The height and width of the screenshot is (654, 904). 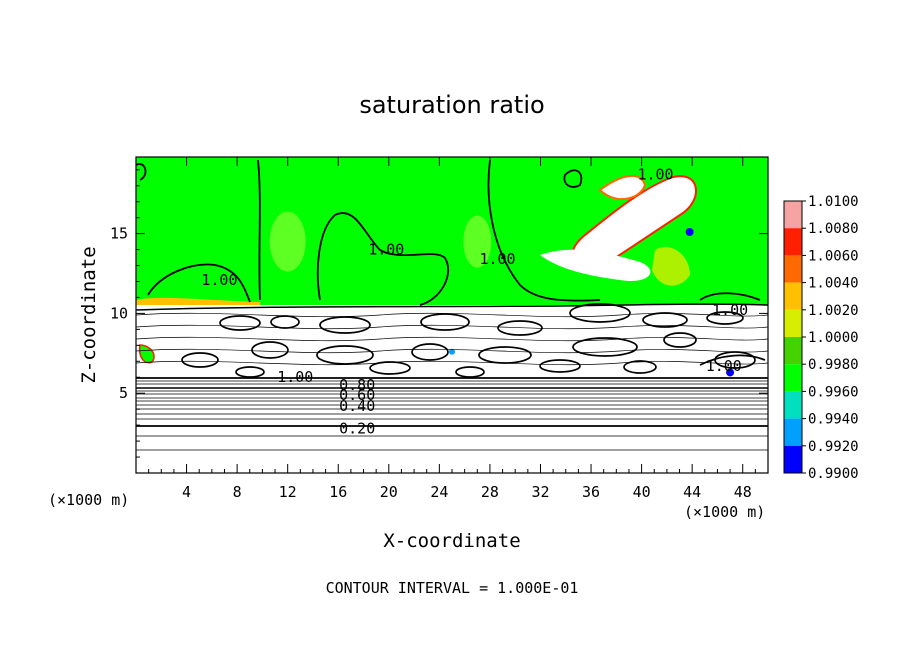 I want to click on x-tick-label: 12, so click(x=288, y=492).